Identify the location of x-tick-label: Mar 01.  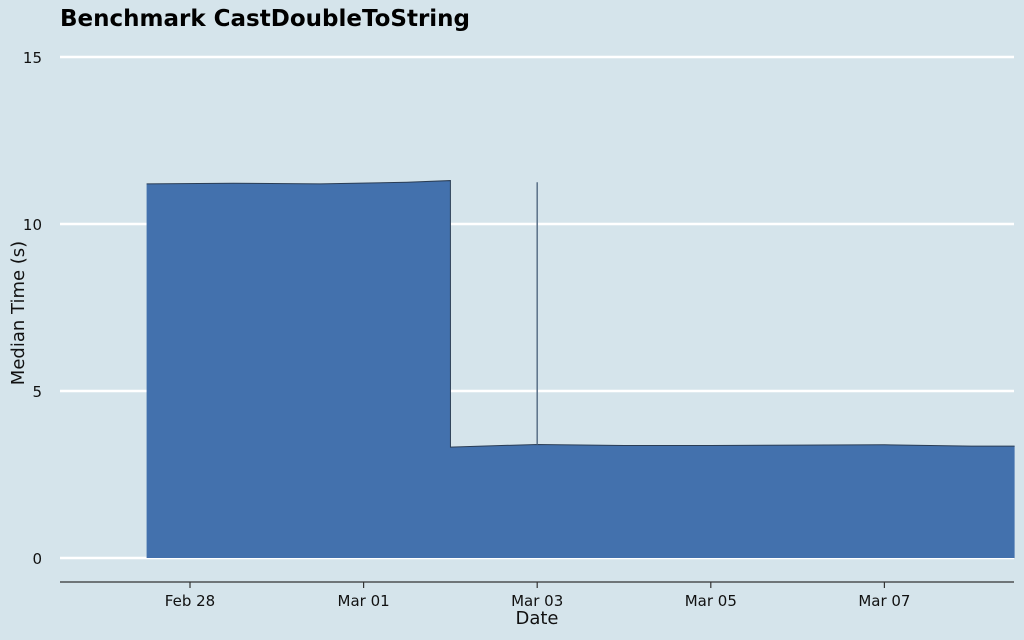
(364, 601).